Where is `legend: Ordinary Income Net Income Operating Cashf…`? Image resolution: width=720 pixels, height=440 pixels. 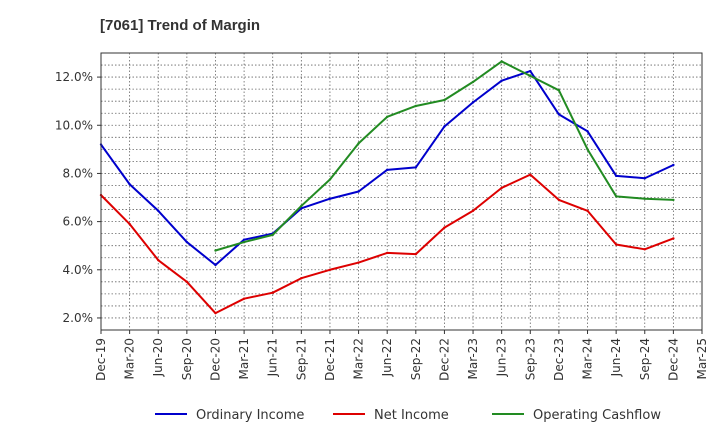
legend: Ordinary Income Net Income Operating Cashf… is located at coordinates (408, 415).